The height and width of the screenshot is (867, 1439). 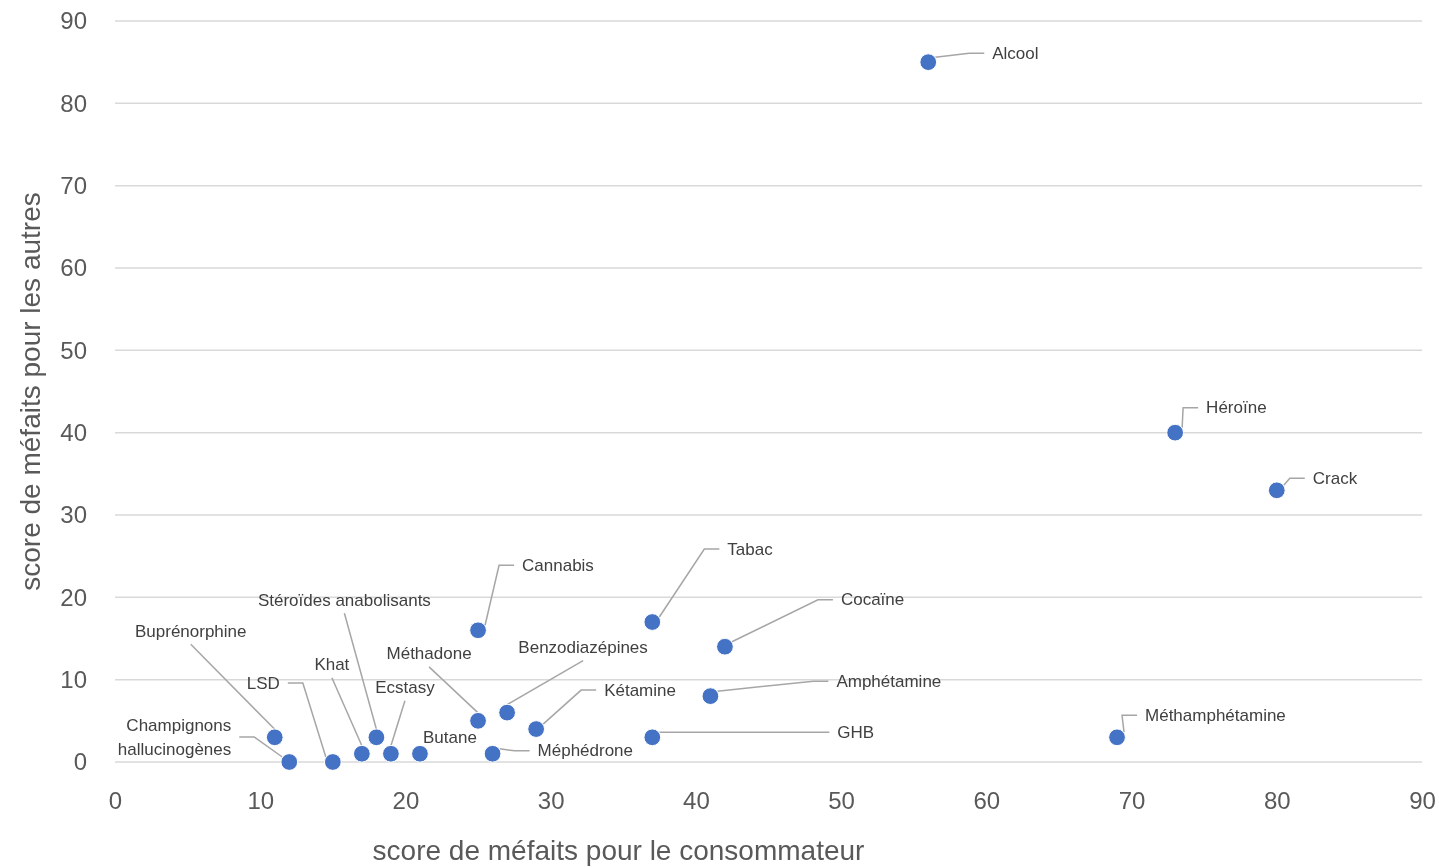 What do you see at coordinates (696, 801) in the screenshot?
I see `x-tick-label: 40` at bounding box center [696, 801].